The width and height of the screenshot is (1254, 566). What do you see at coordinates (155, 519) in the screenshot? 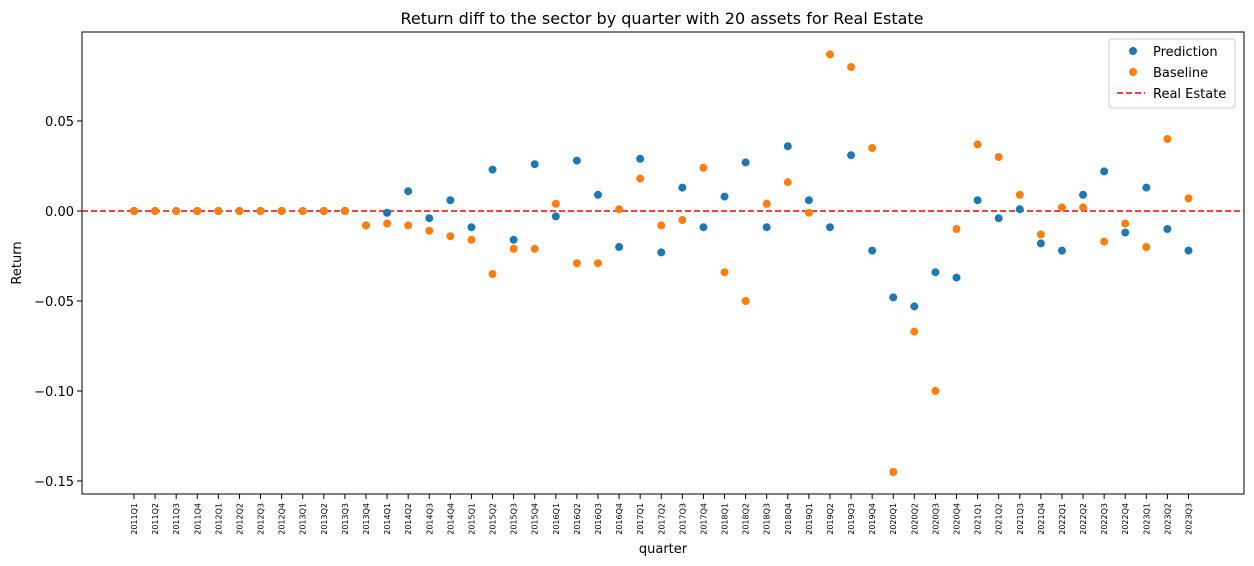
I see `x-tick-label: 2011Q2` at bounding box center [155, 519].